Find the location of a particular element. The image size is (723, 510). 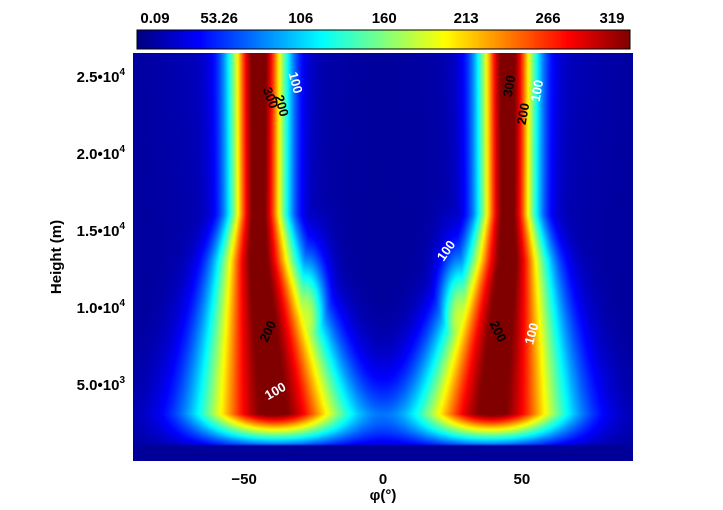

x-axis-title: φ(°) is located at coordinates (383, 495).